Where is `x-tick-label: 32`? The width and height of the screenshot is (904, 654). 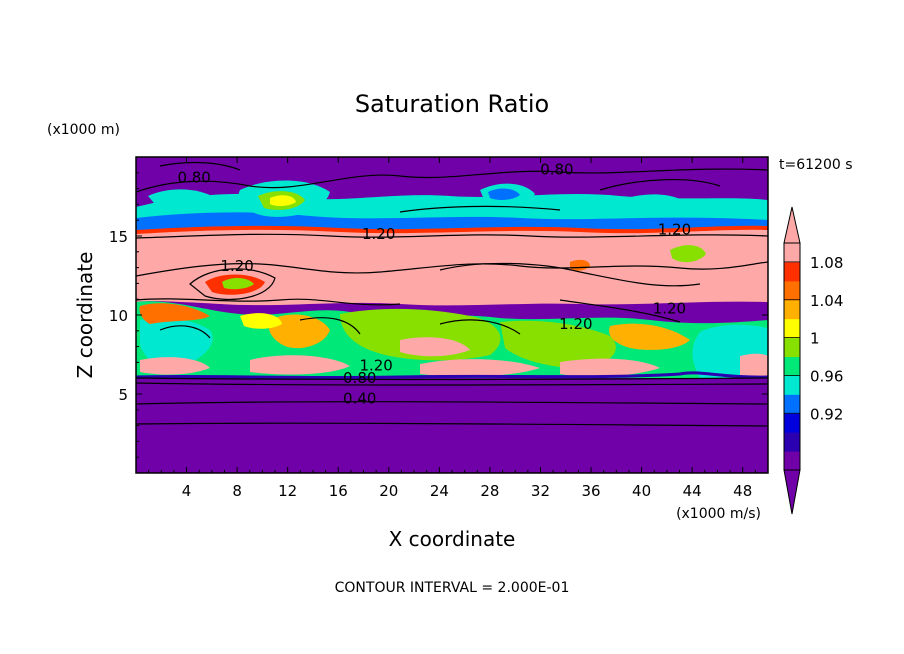
x-tick-label: 32 is located at coordinates (540, 491).